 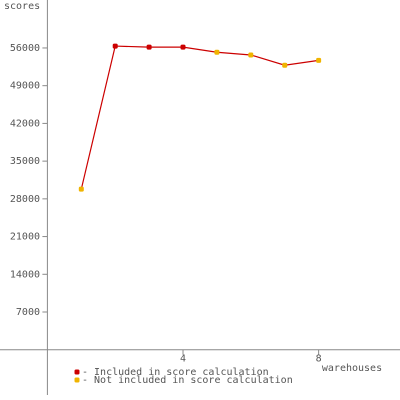 What do you see at coordinates (25, 199) in the screenshot?
I see `y-tick-label: 28000` at bounding box center [25, 199].